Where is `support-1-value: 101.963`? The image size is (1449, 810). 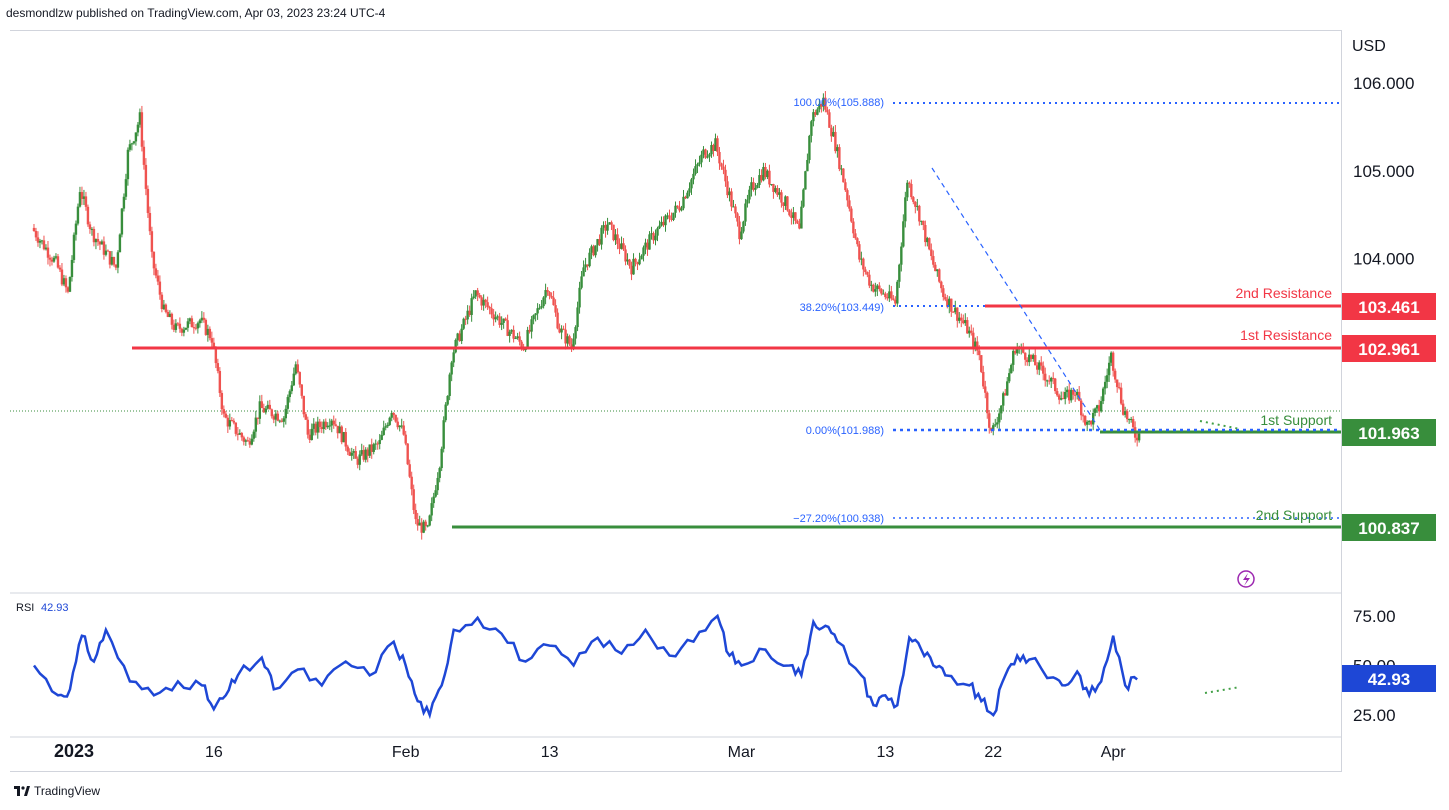 support-1-value: 101.963 is located at coordinates (1388, 433).